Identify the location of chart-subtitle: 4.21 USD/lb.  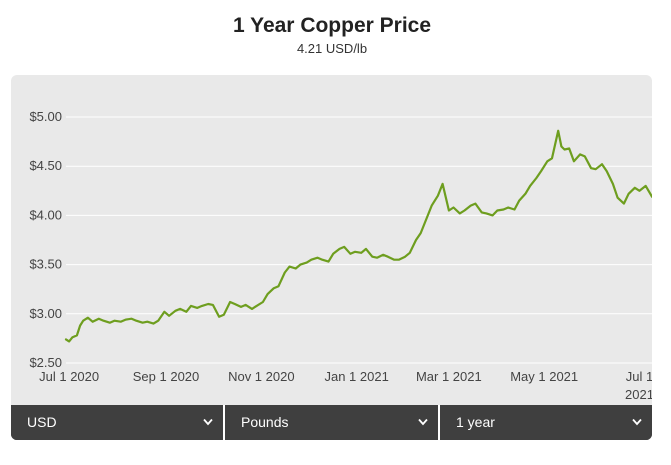
(332, 48).